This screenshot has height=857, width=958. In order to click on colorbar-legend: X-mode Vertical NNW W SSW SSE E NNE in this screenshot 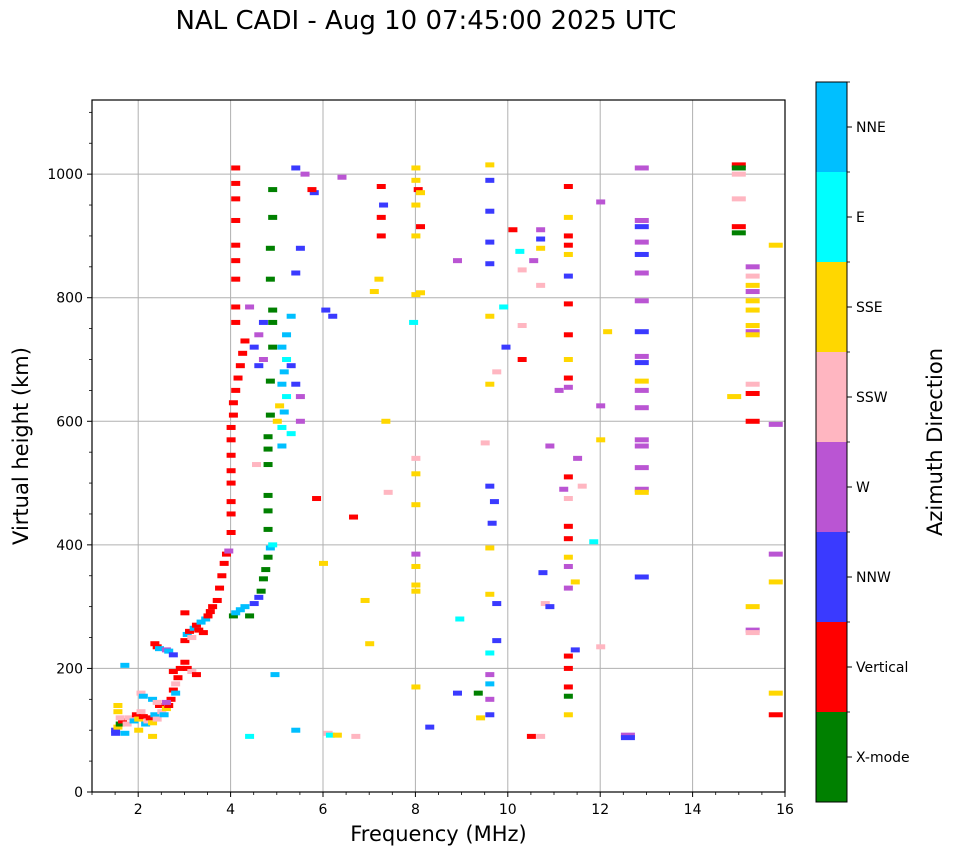, I will do `click(862, 442)`.